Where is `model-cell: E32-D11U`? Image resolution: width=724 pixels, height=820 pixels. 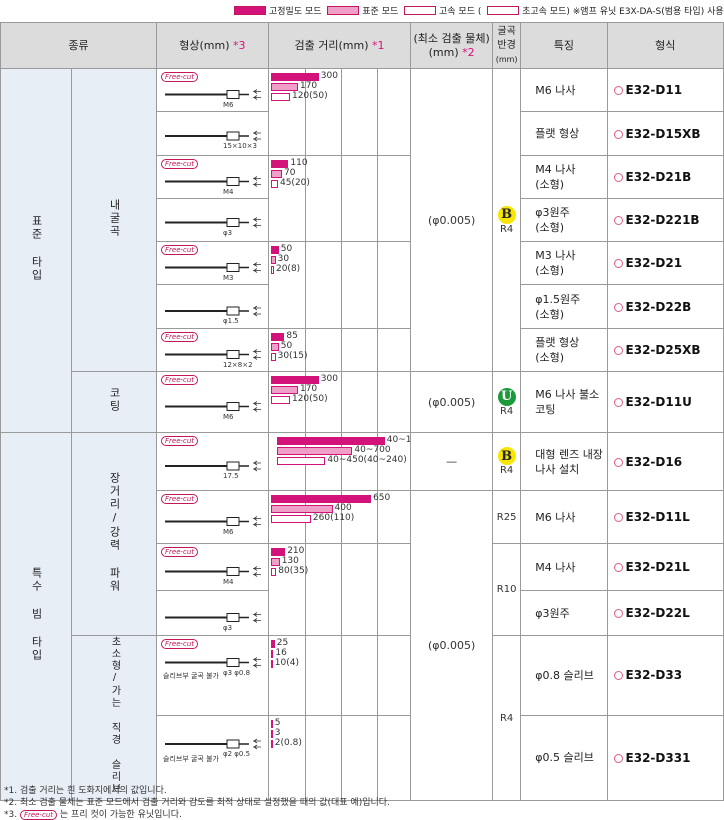 model-cell: E32-D11U is located at coordinates (665, 402).